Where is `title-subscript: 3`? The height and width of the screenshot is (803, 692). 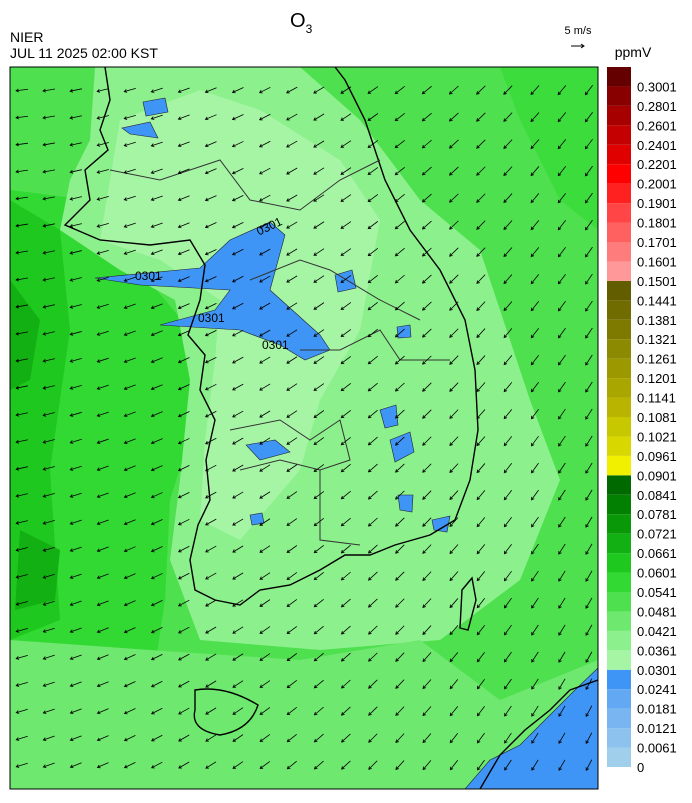
title-subscript: 3 is located at coordinates (309, 29).